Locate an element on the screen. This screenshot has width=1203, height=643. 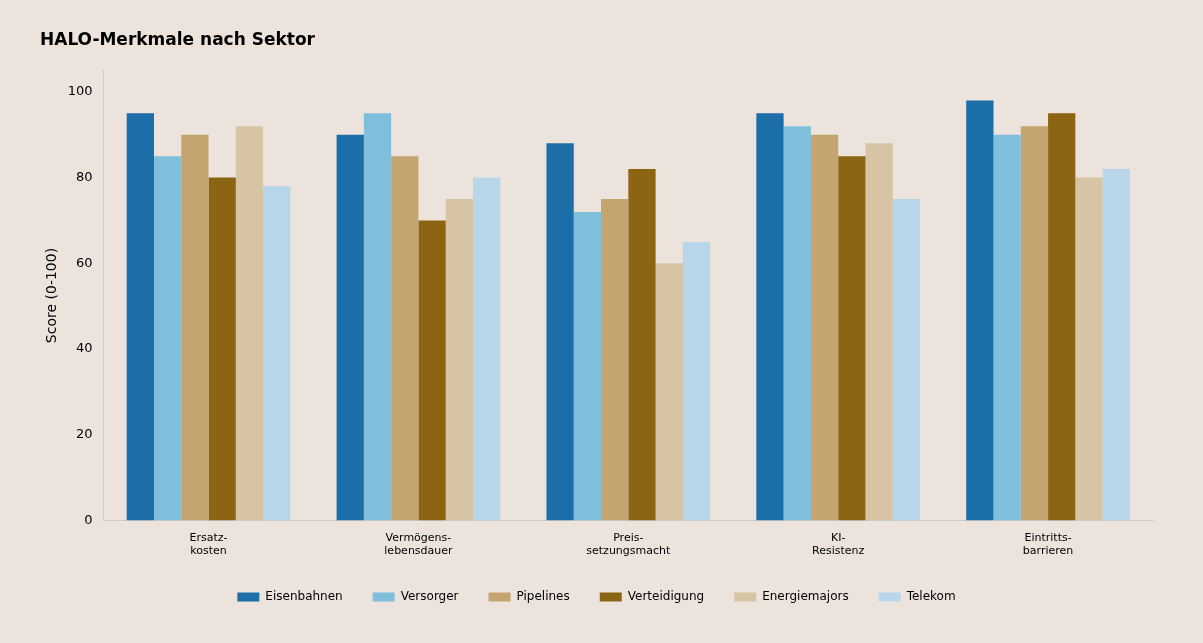
y-tick-label: 20 is located at coordinates (84, 434).